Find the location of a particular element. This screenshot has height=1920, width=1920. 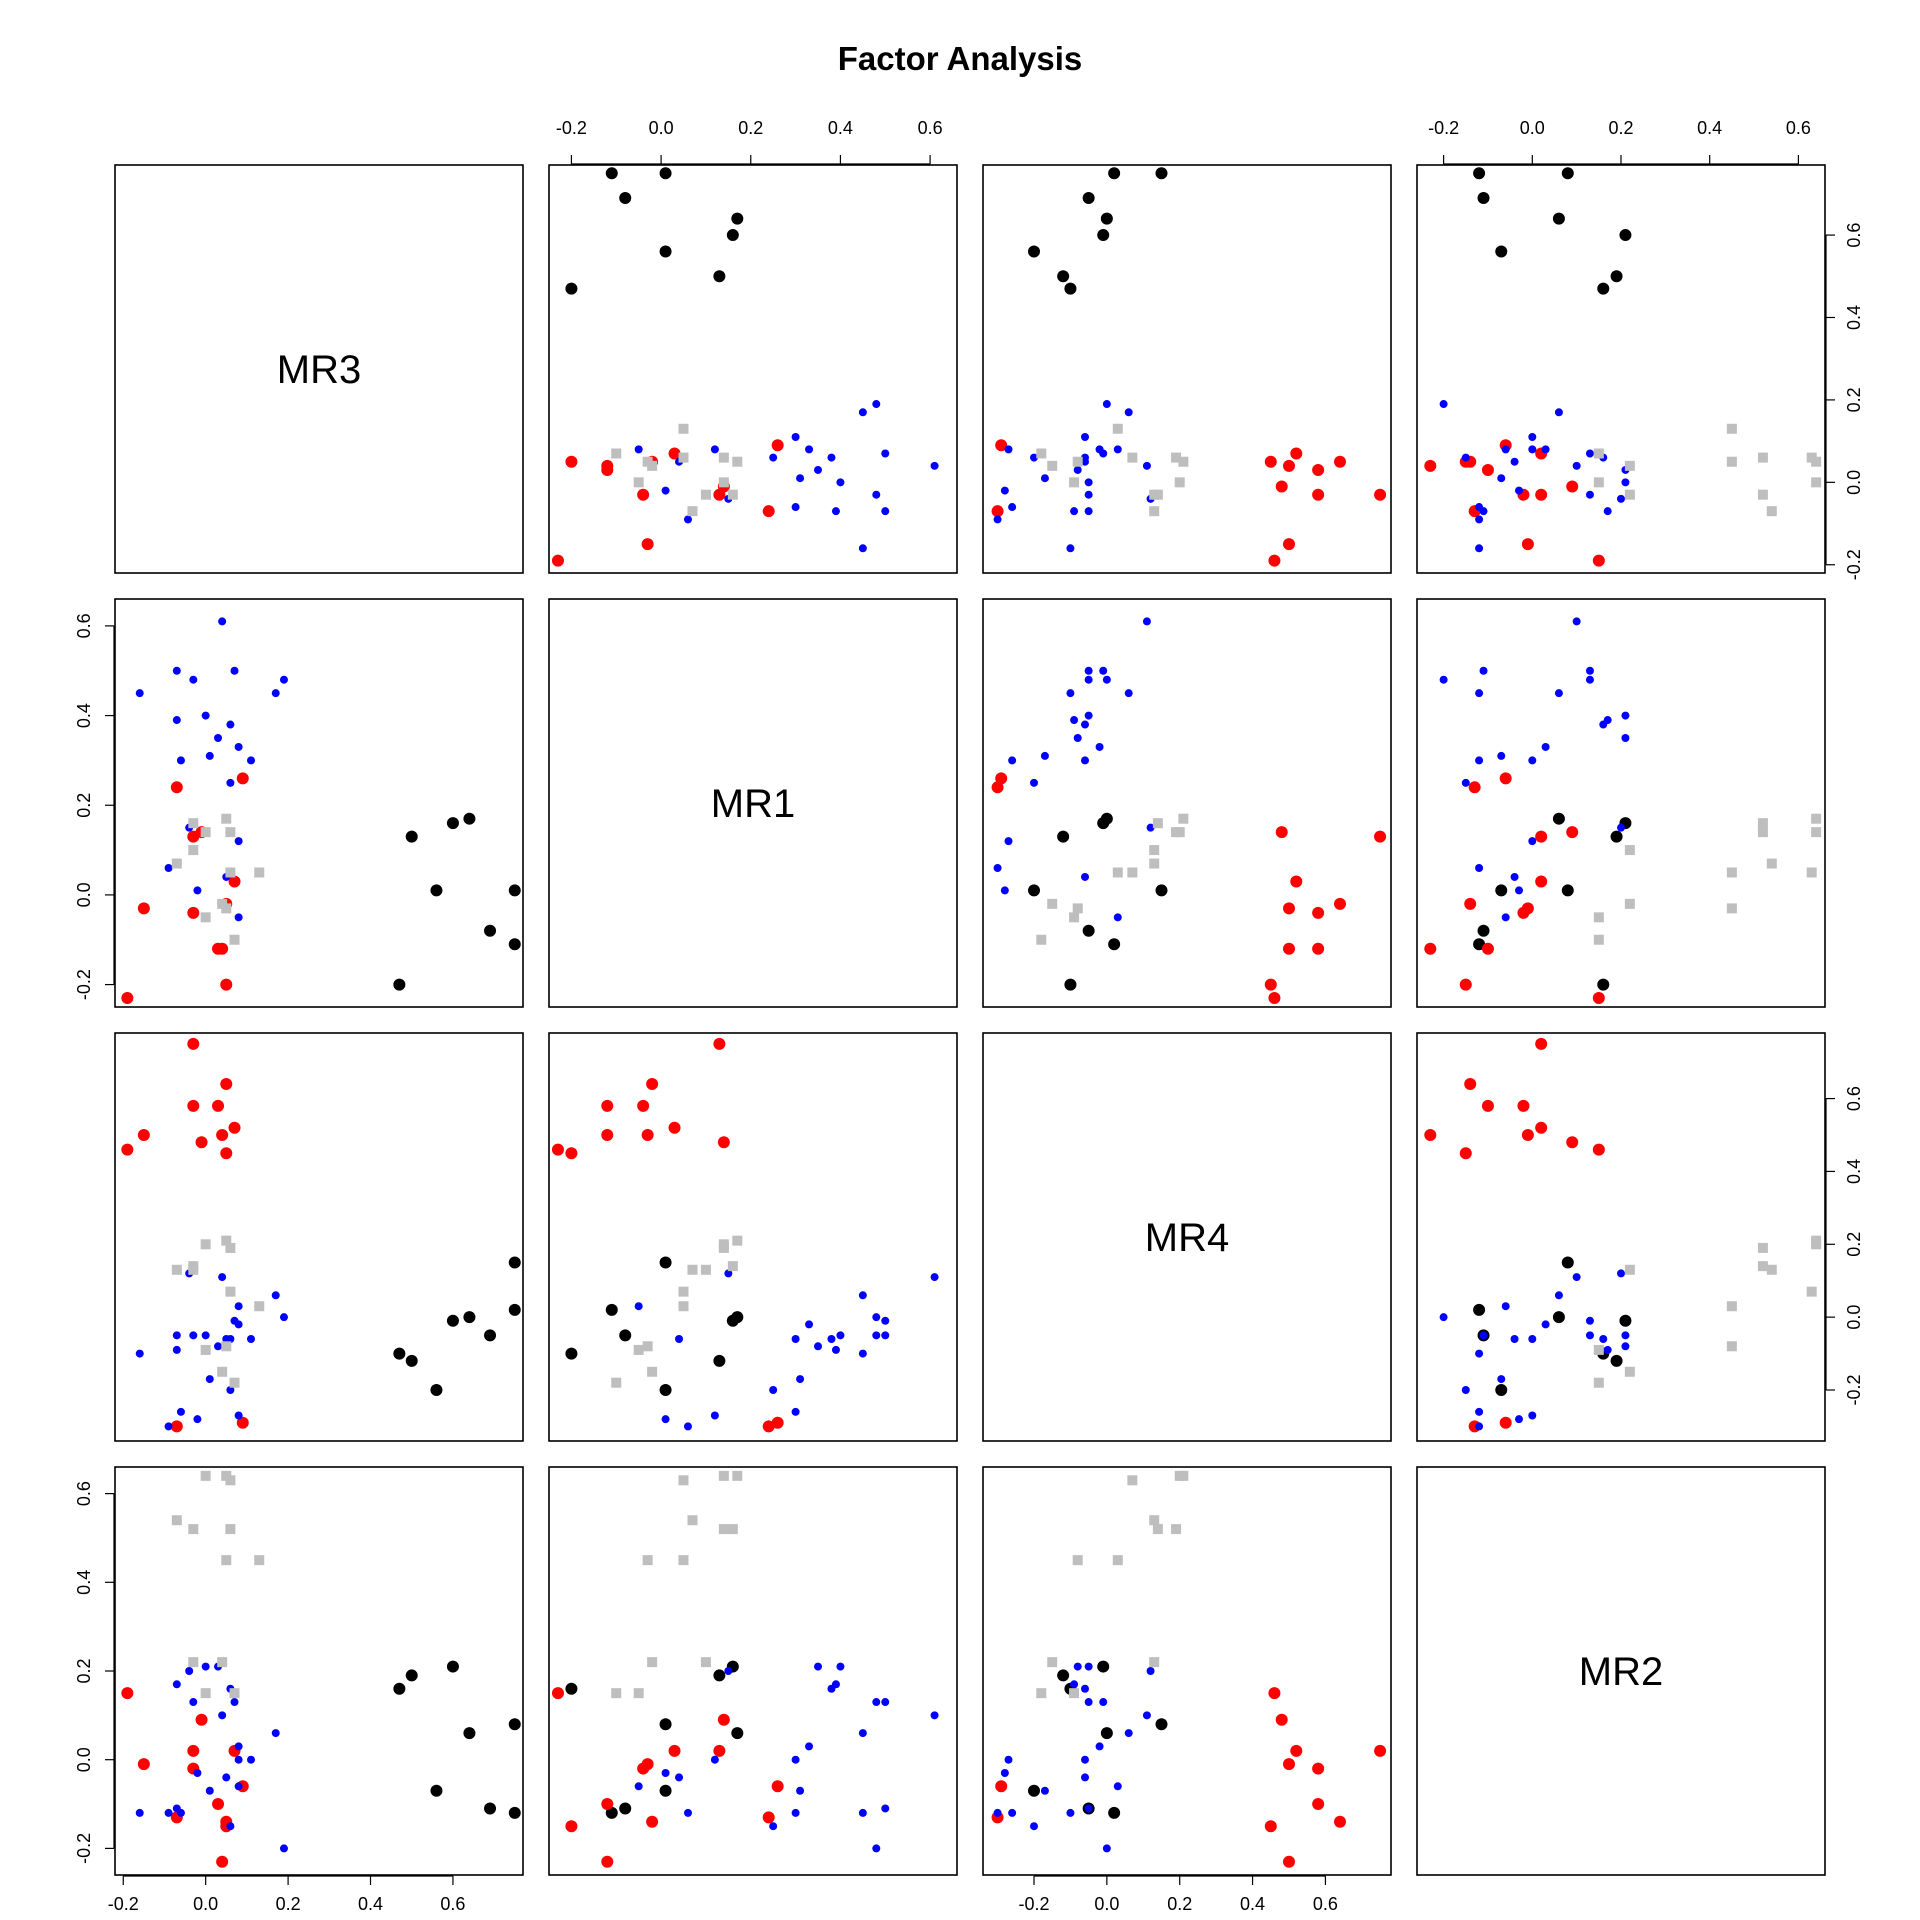

y-tick-label: -0.2 is located at coordinates (84, 984).